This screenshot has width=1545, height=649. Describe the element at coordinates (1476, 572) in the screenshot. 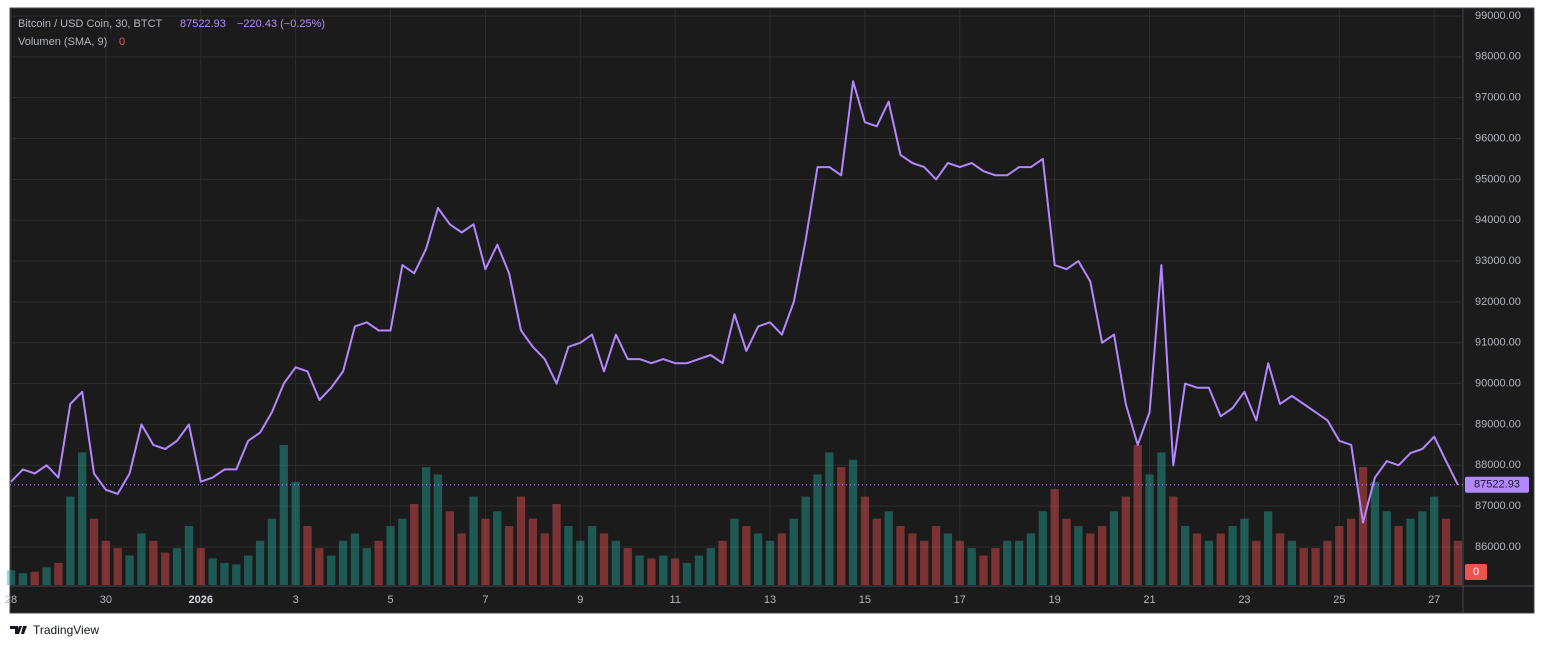

I see `volume-badge-label: 0` at that location.